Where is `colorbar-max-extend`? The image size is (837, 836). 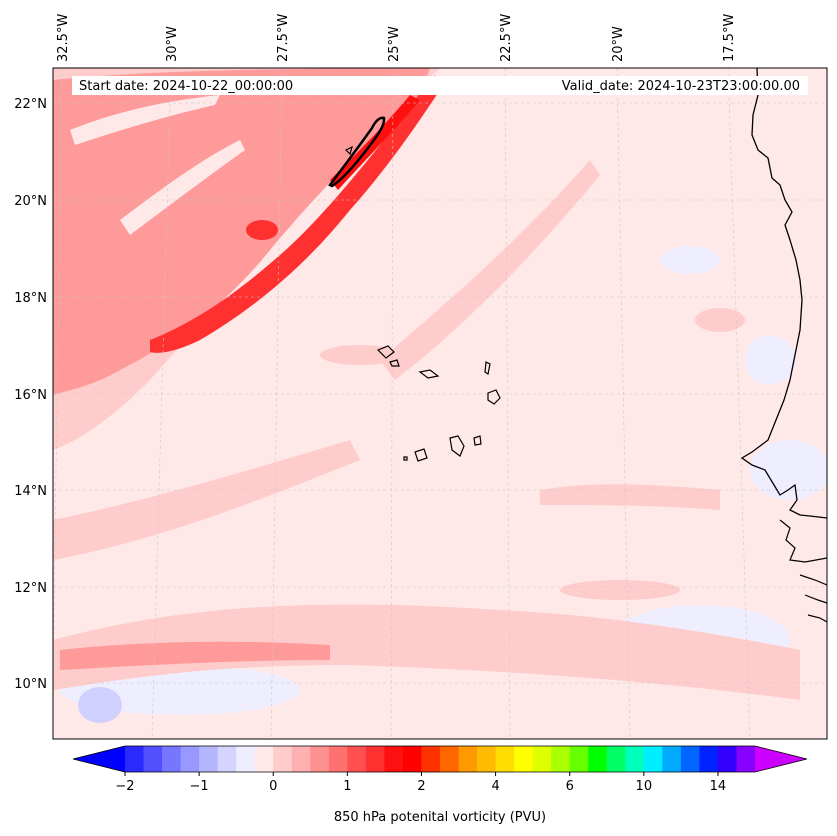
colorbar-max-extend is located at coordinates (781, 759).